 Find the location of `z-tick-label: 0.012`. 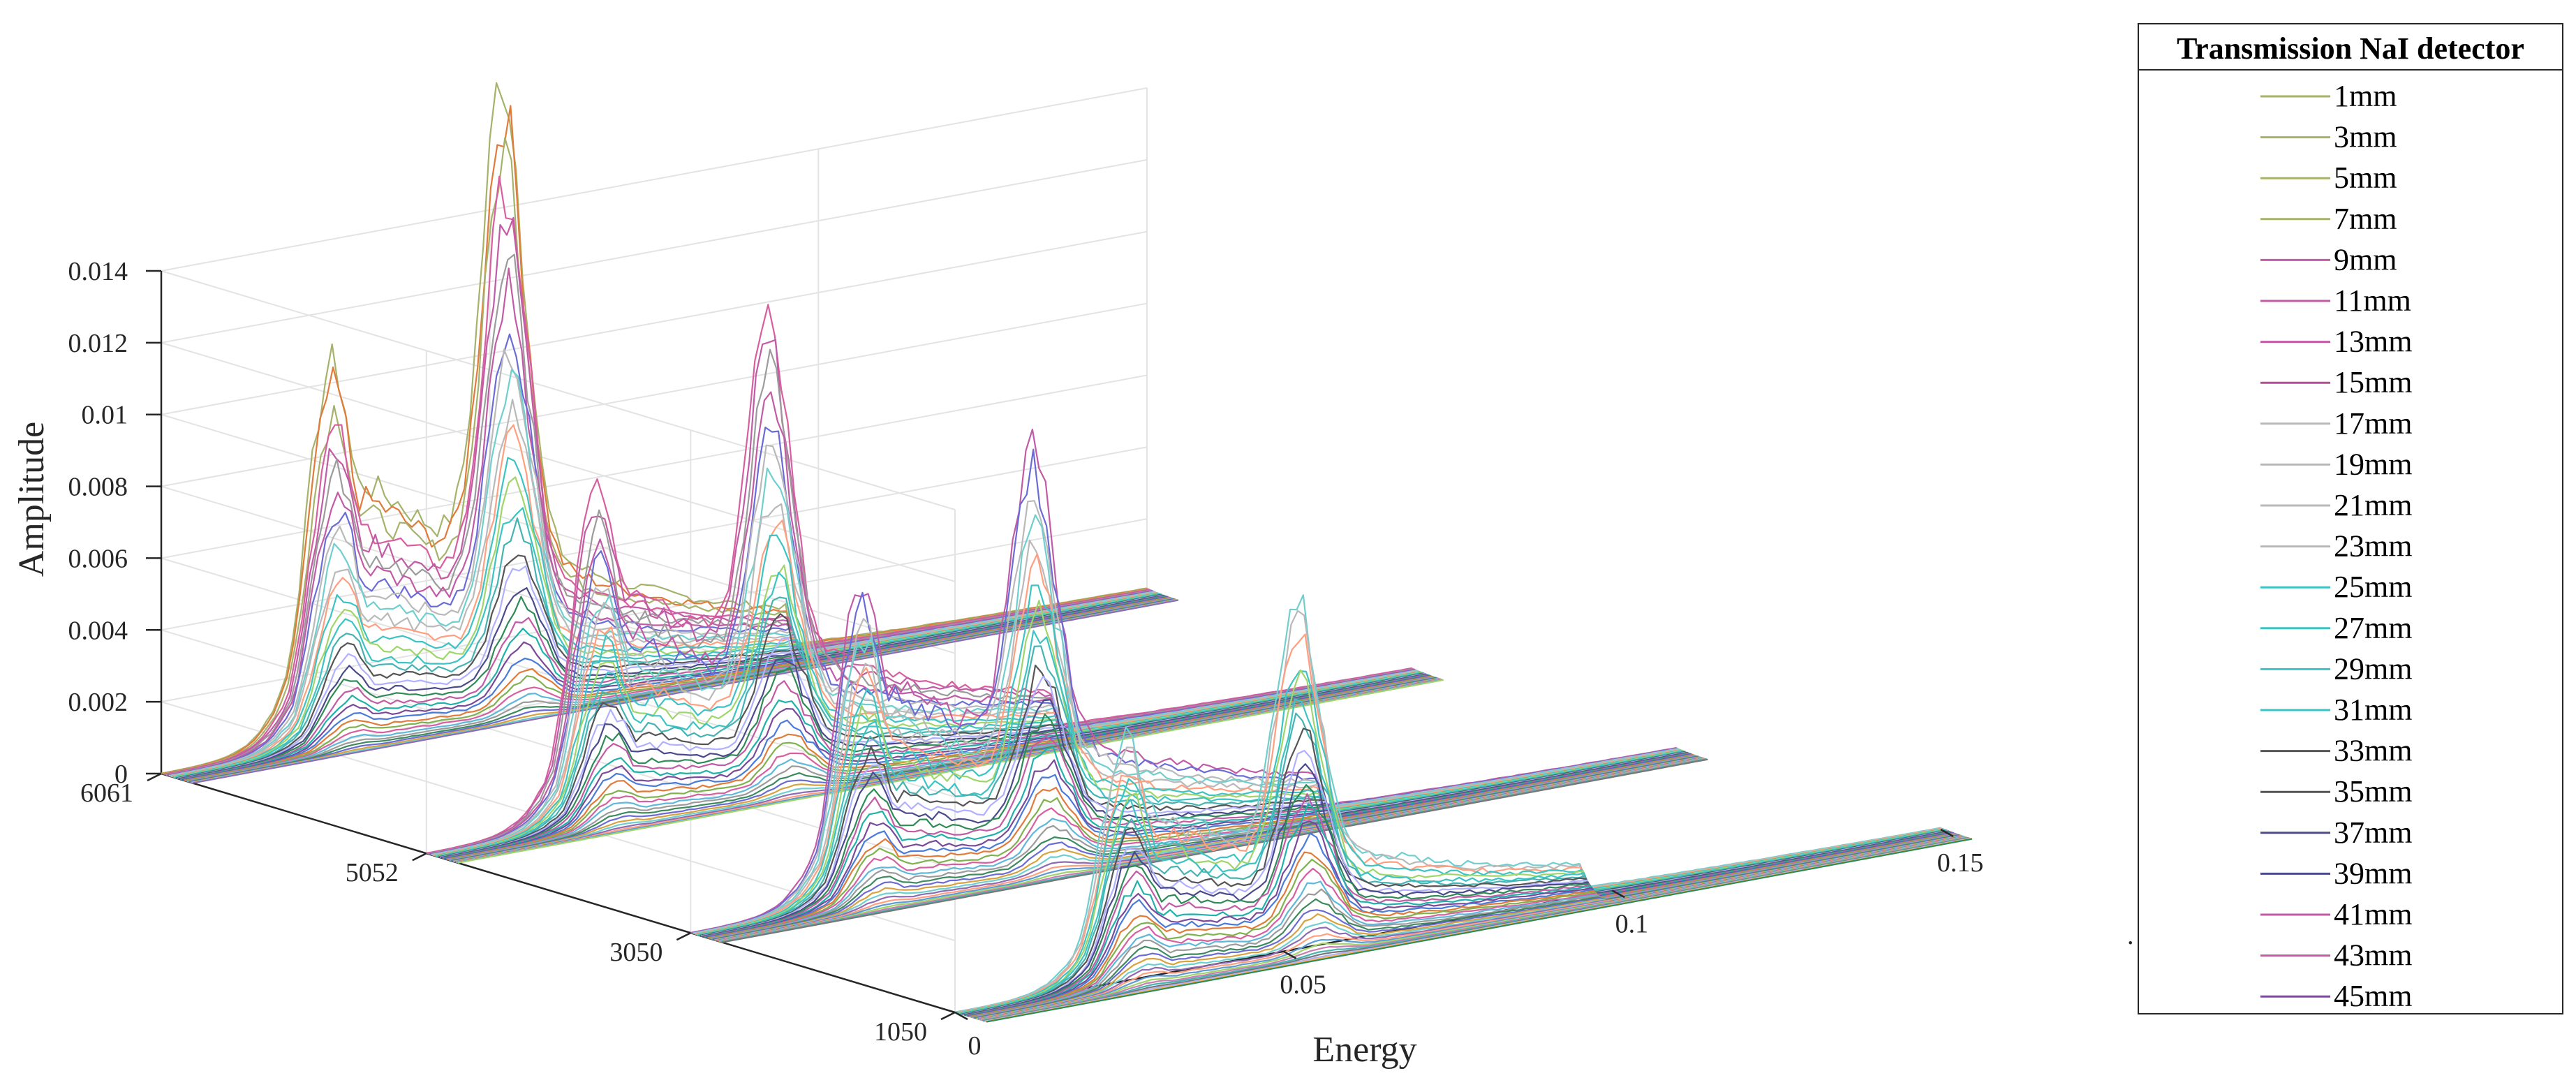

z-tick-label: 0.012 is located at coordinates (98, 343).